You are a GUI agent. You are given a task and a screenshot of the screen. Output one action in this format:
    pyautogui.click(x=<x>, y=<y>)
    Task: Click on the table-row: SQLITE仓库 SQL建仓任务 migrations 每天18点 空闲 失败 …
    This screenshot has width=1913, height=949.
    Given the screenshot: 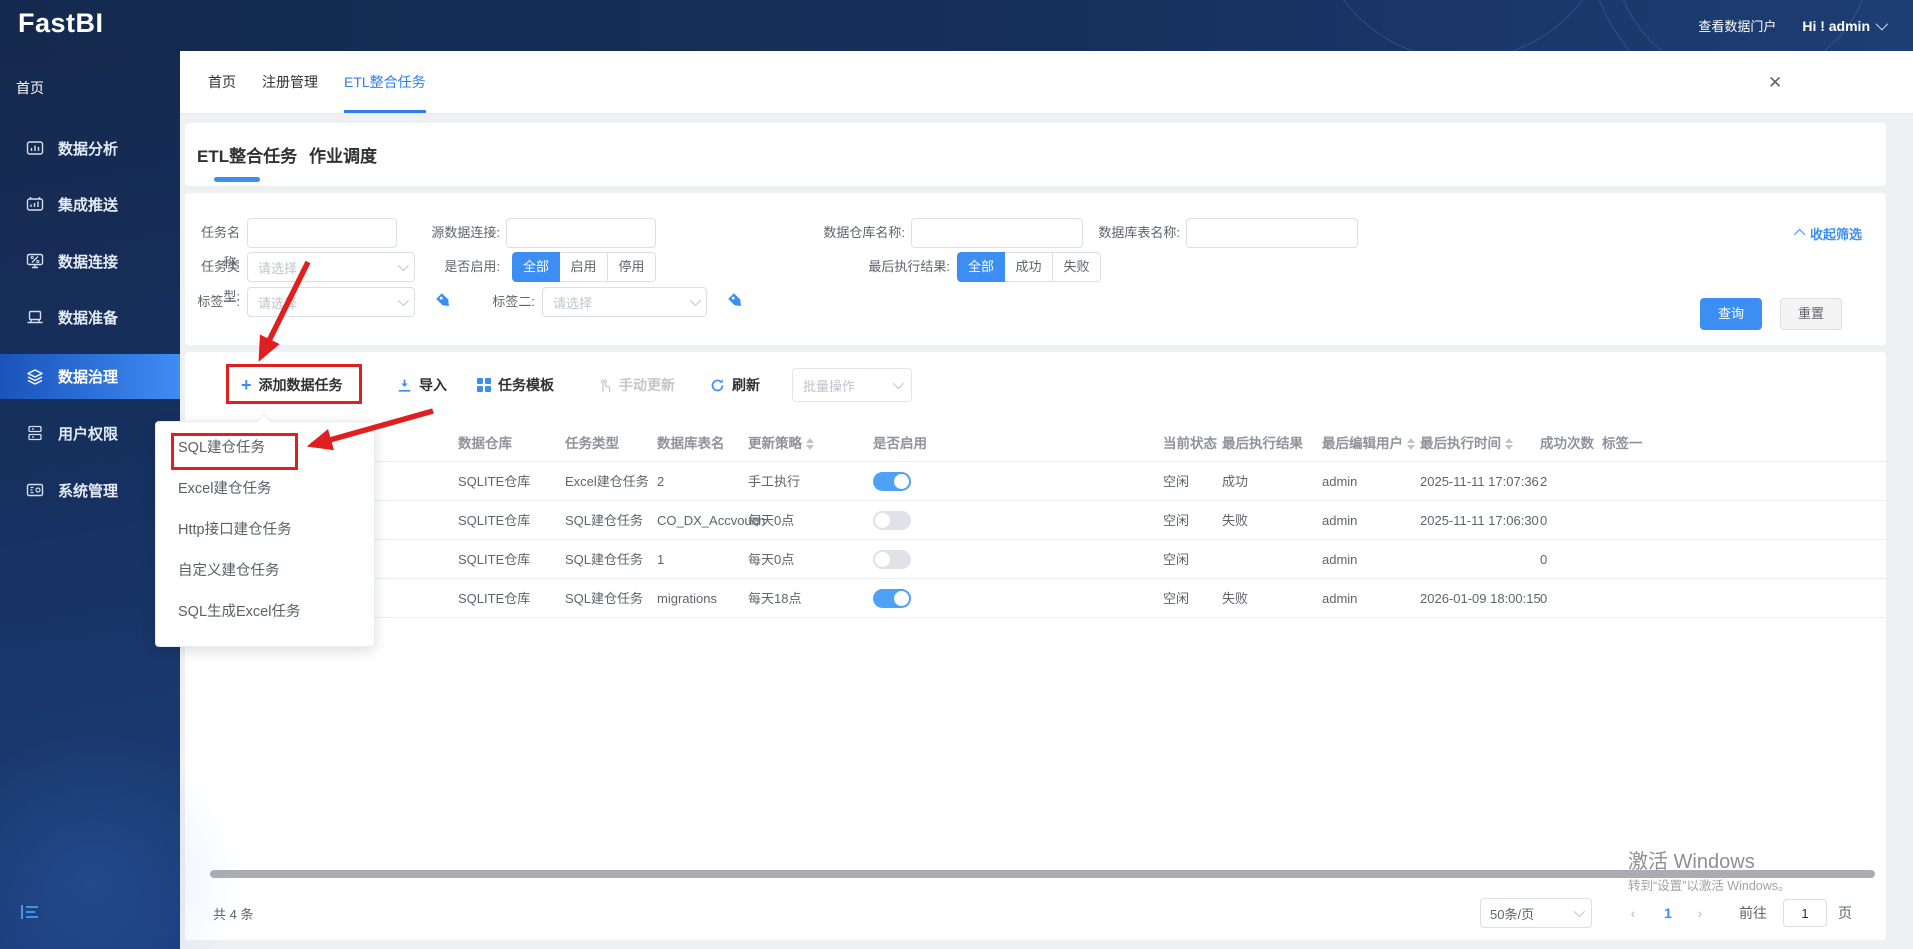 What is the action you would take?
    pyautogui.click(x=1035, y=598)
    